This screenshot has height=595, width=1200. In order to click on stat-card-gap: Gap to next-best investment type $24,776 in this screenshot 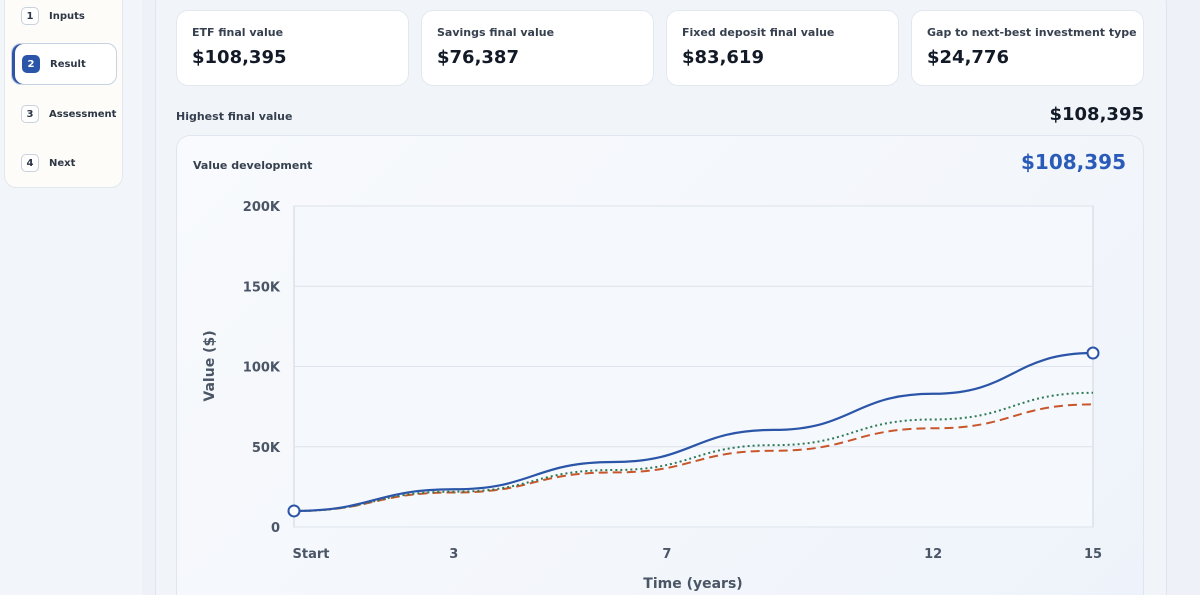, I will do `click(1027, 48)`.